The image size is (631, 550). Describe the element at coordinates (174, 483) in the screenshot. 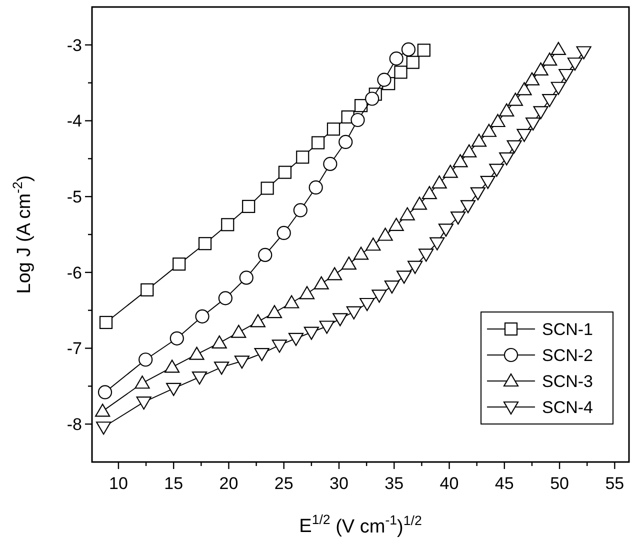

I see `x-tick-label: 15` at that location.